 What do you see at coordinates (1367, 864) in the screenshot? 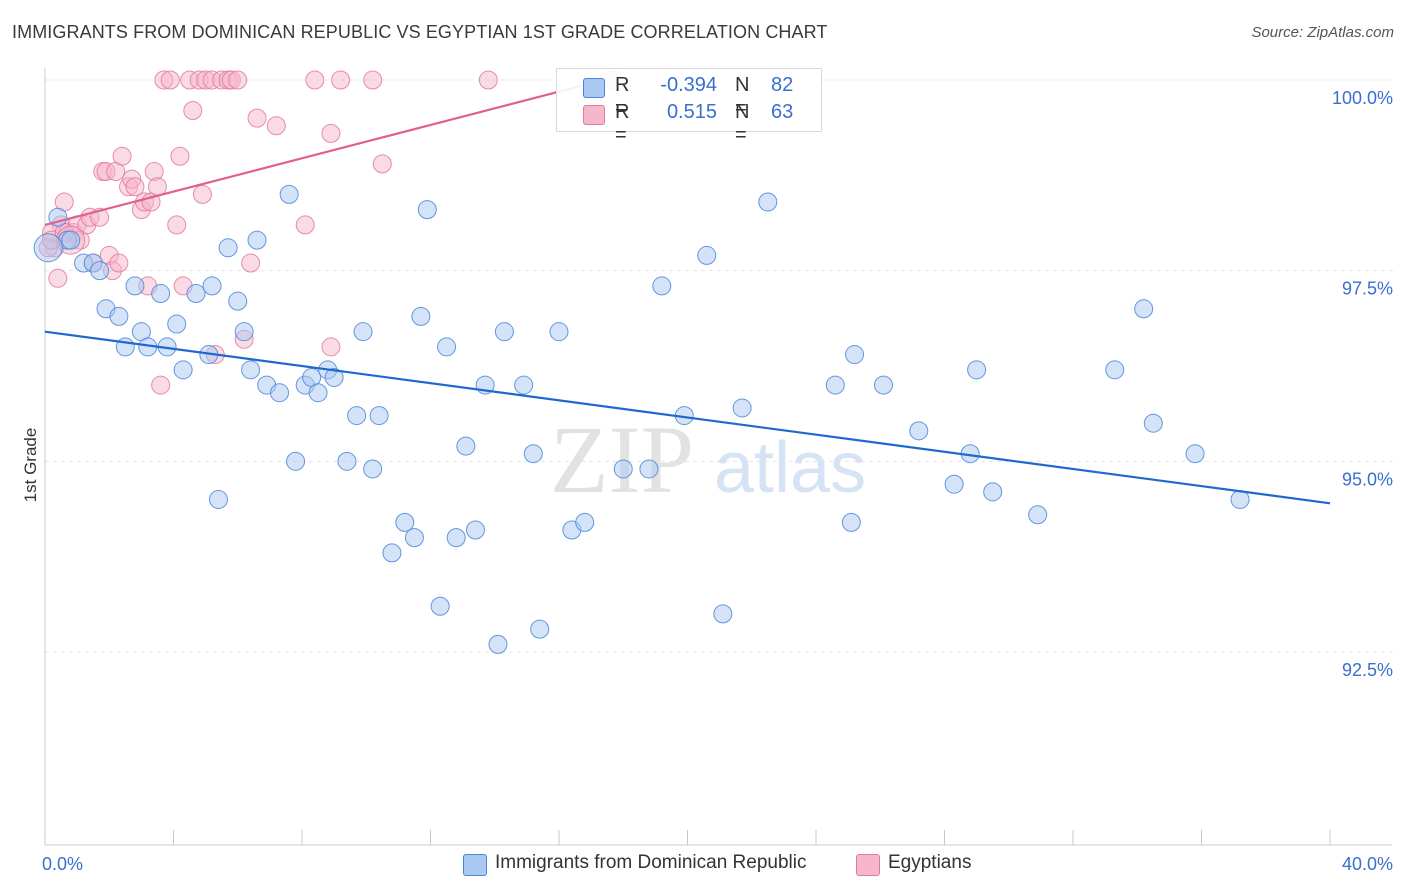
I see `x-tick-label-max: 40.0%` at bounding box center [1367, 864].